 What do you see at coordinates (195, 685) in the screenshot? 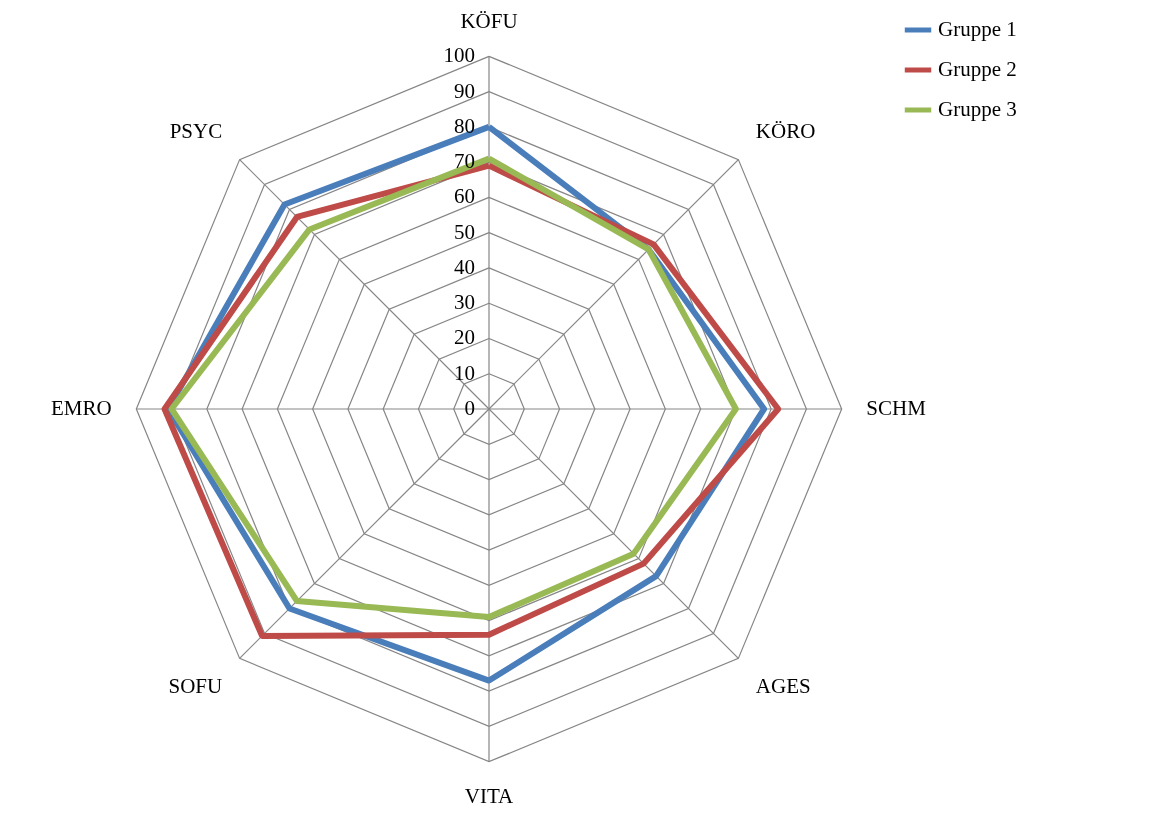
I see `spoke-label: SOFU` at bounding box center [195, 685].